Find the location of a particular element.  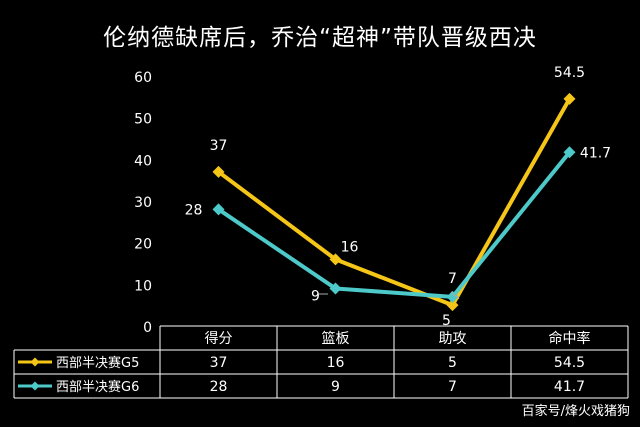

y-tick-label: 40 is located at coordinates (143, 161).